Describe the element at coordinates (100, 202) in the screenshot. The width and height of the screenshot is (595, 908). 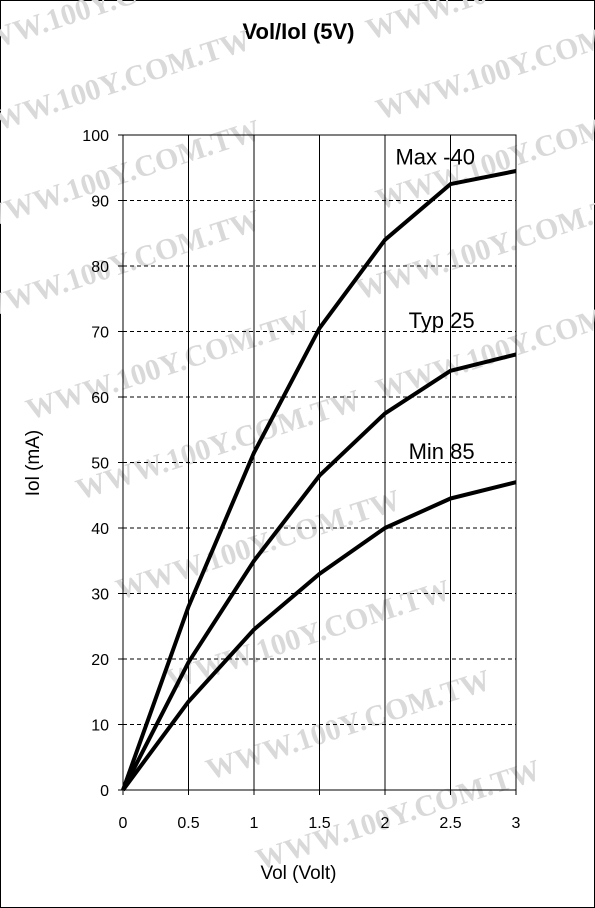
I see `y-tick-label: 90` at that location.